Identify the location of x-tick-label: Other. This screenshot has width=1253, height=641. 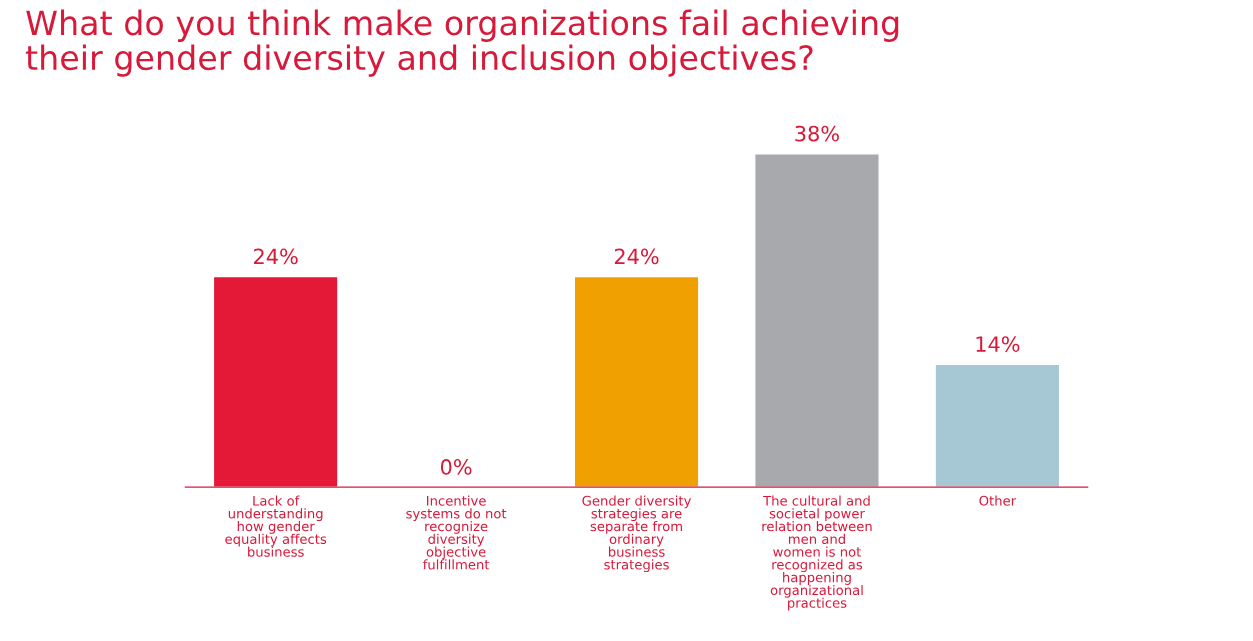
(998, 500).